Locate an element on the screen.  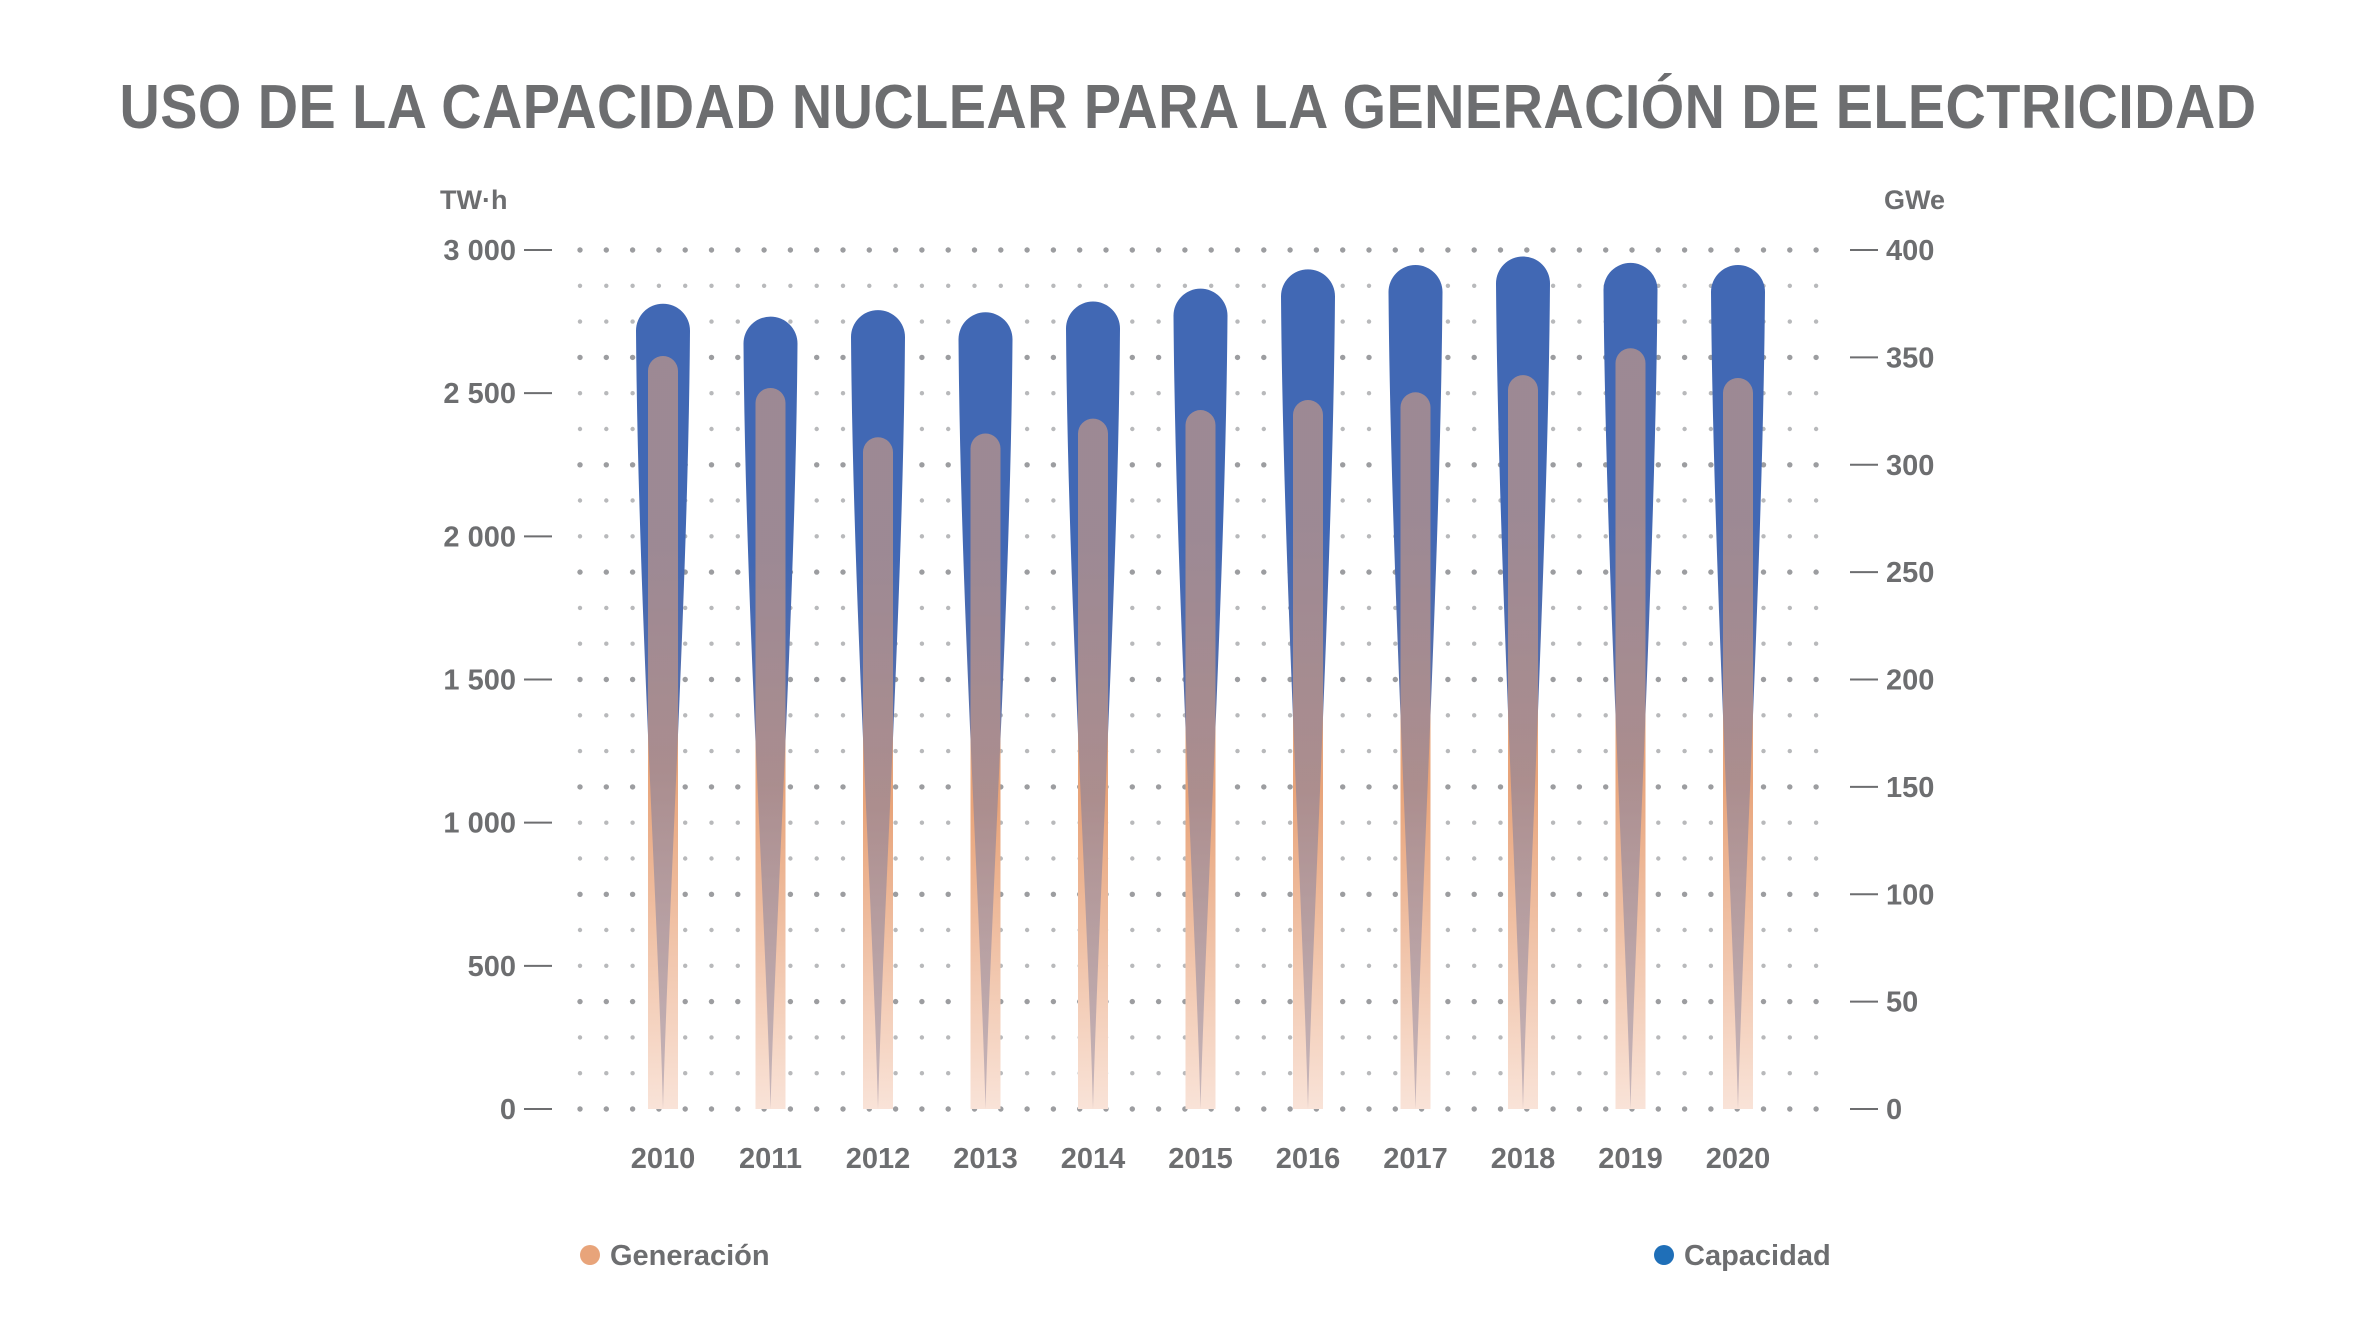
x-tick-label: 2011 is located at coordinates (770, 1159).